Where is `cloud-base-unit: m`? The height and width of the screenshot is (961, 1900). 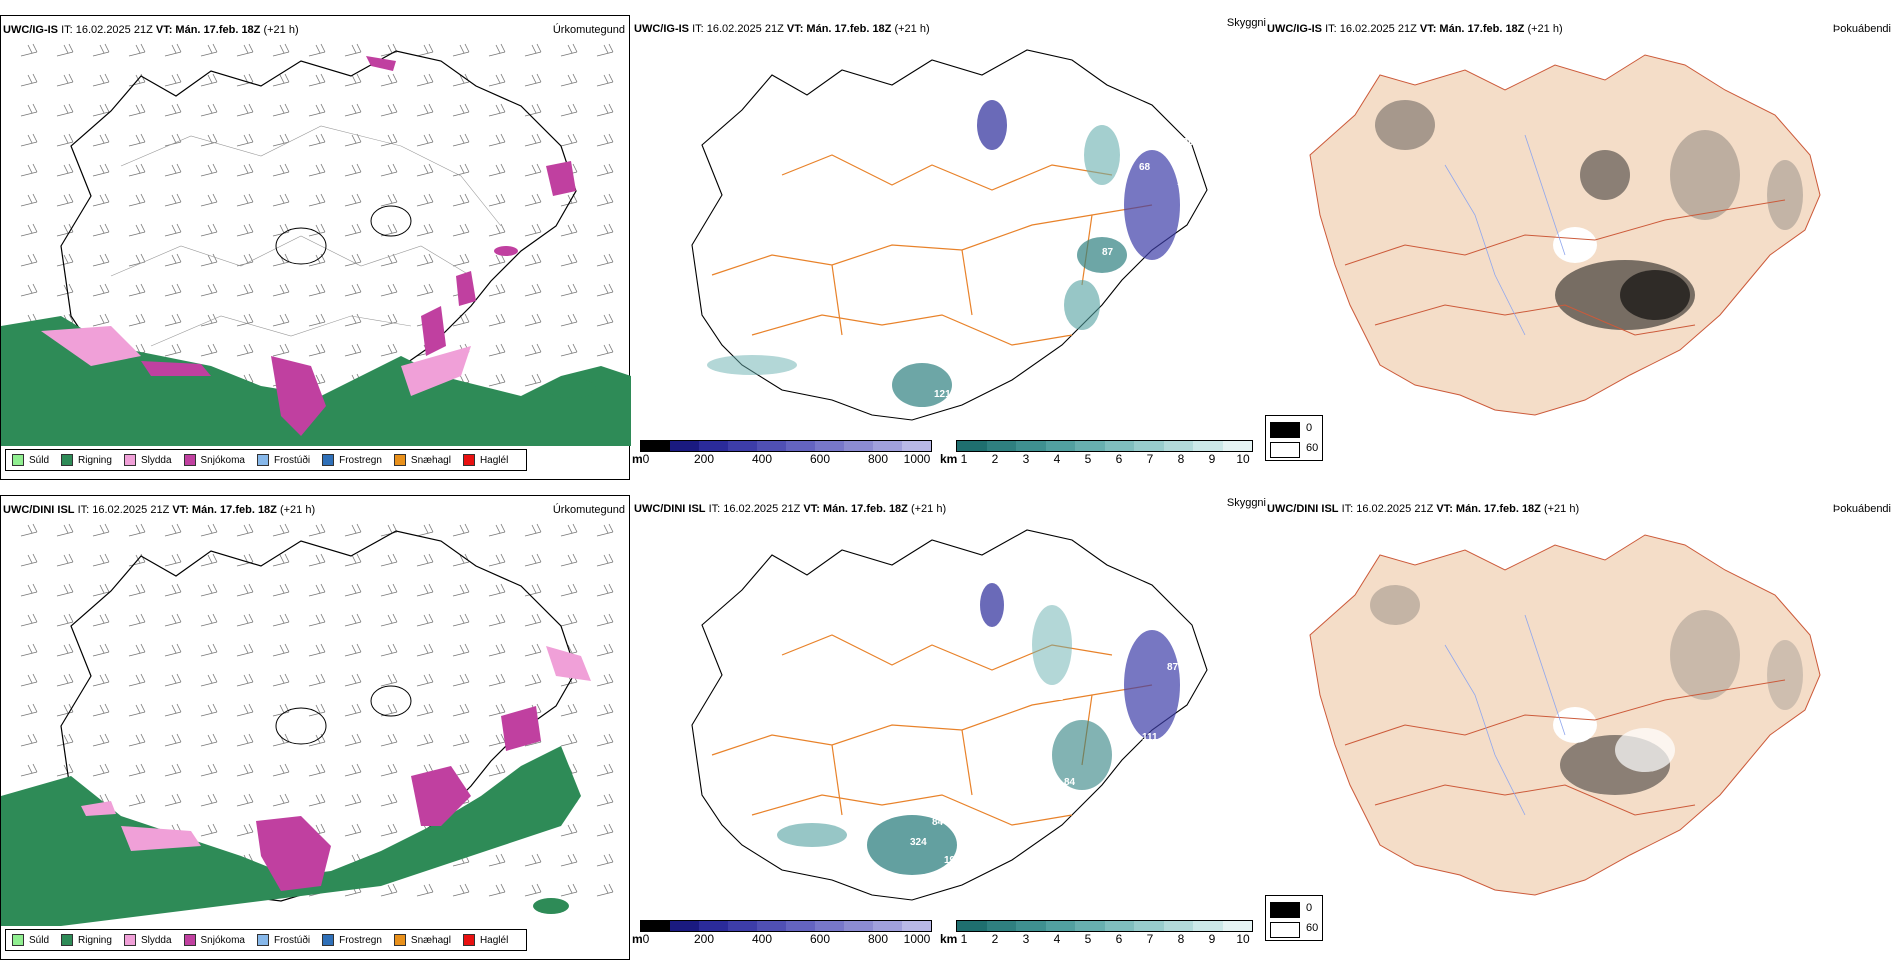
cloud-base-unit: m is located at coordinates (637, 939).